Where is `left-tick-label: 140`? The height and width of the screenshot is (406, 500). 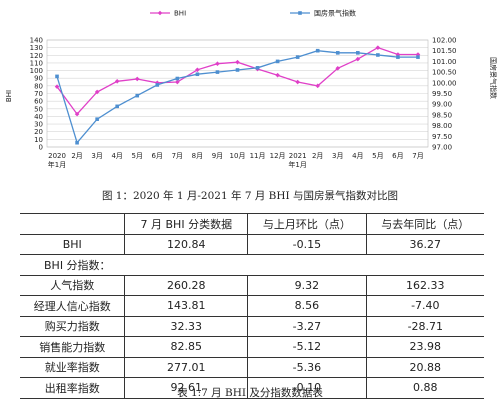
left-tick-label: 140 is located at coordinates (36, 41).